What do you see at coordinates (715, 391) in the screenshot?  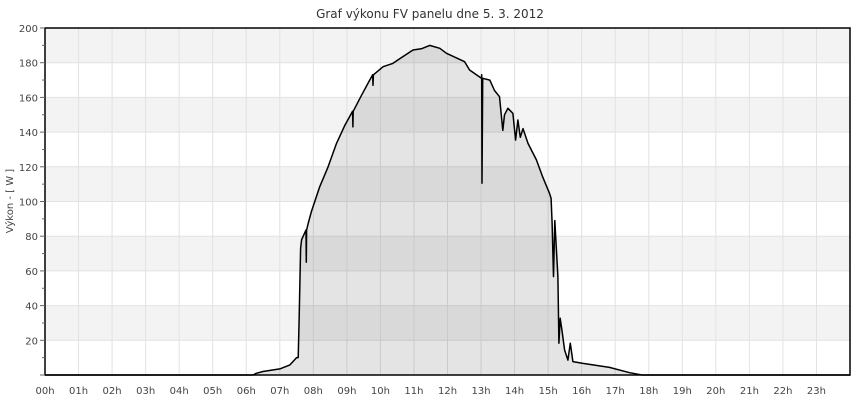 I see `x-tick-label: 20h` at bounding box center [715, 391].